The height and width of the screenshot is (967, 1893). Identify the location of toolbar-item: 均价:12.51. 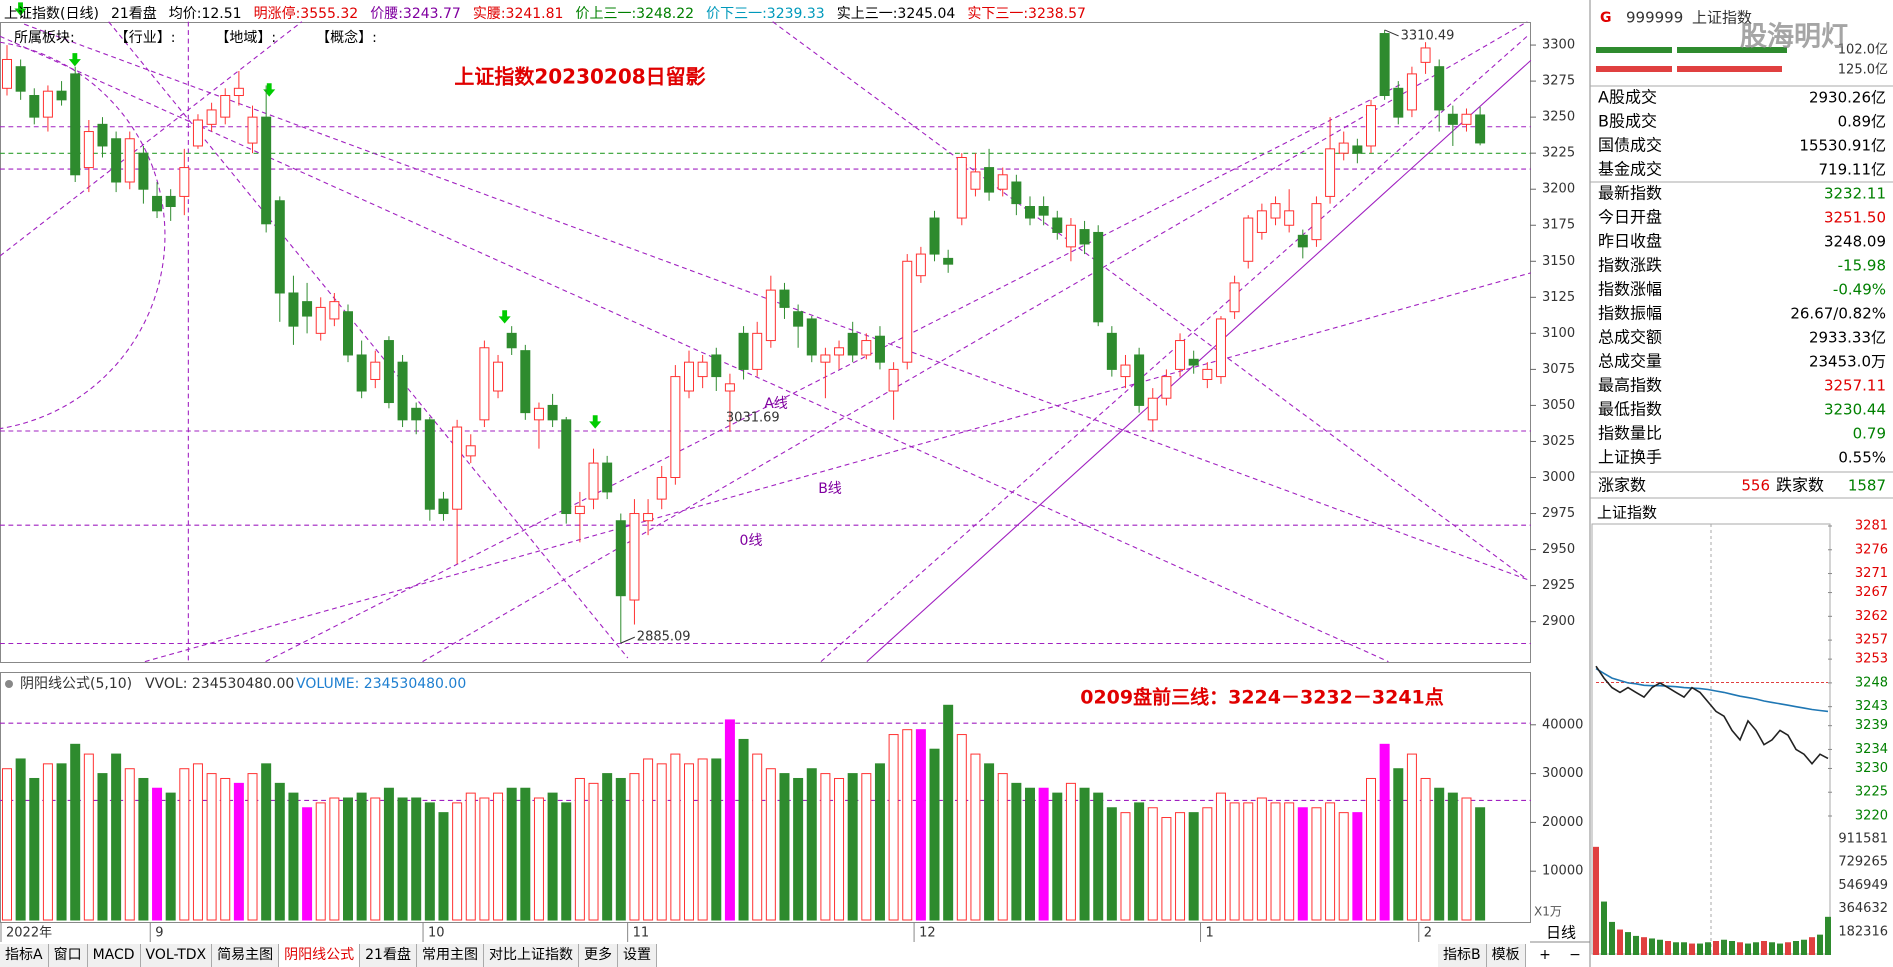
(205, 13).